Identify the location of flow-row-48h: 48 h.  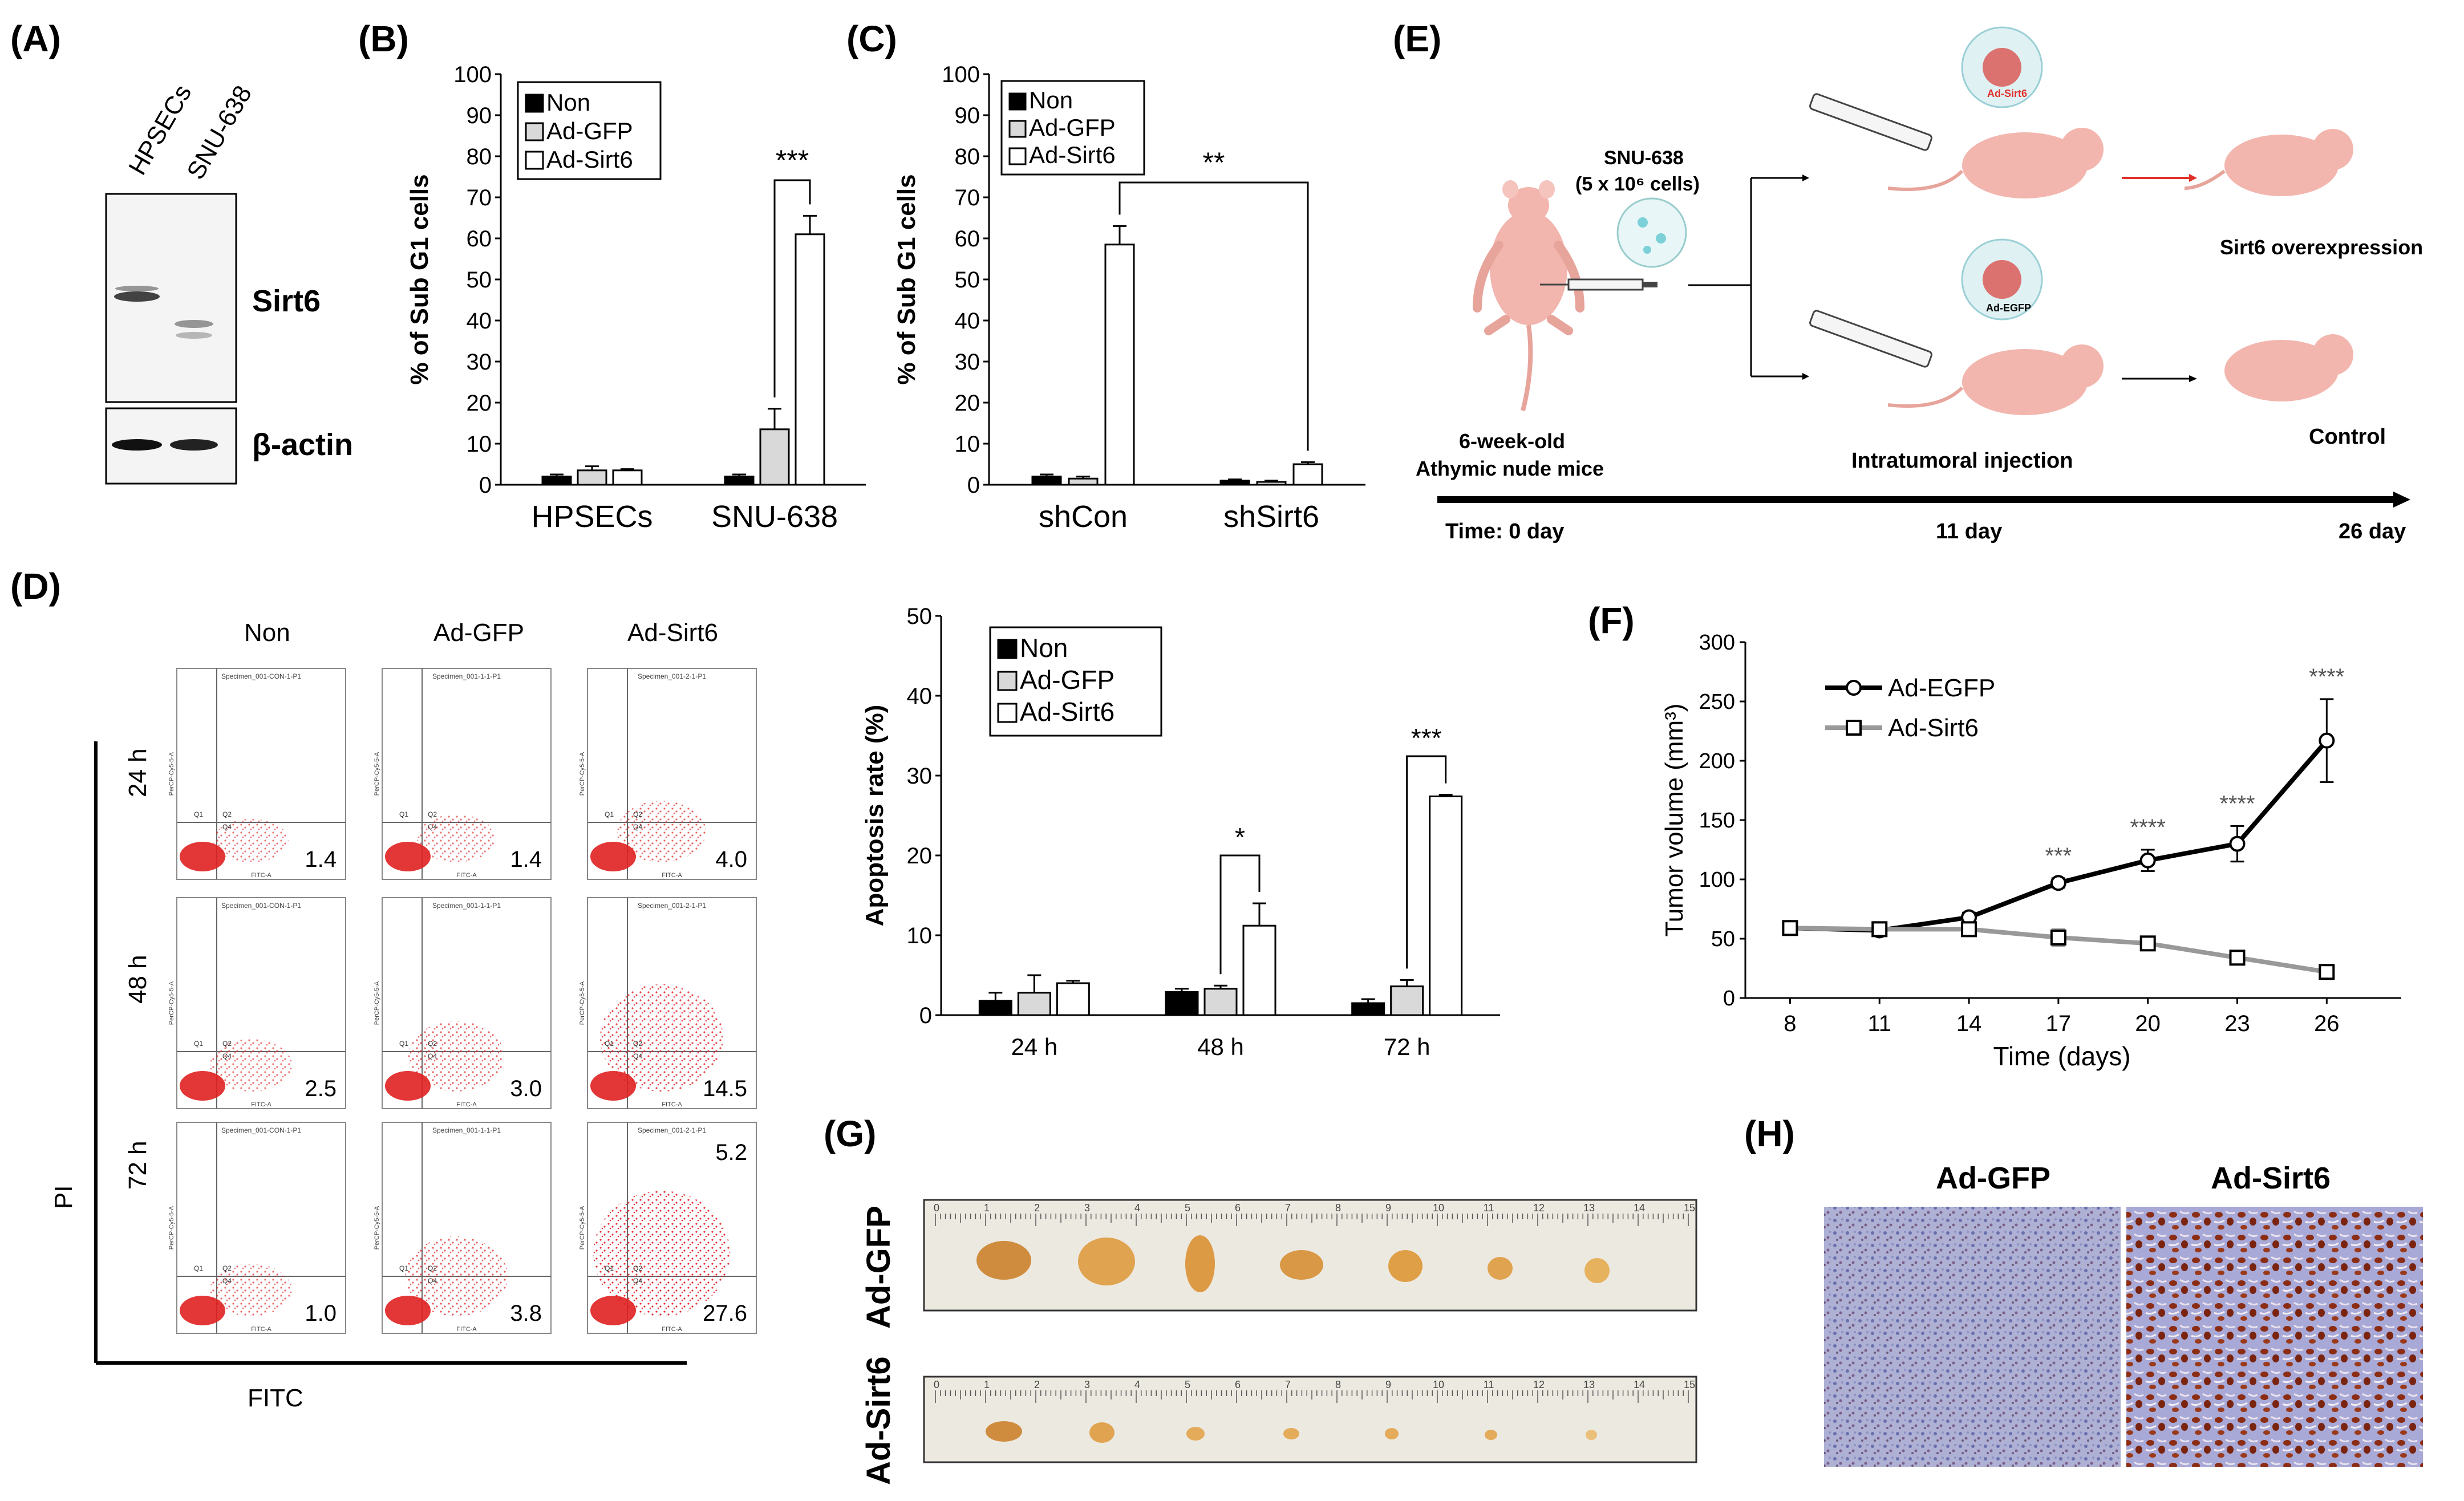
(138, 979).